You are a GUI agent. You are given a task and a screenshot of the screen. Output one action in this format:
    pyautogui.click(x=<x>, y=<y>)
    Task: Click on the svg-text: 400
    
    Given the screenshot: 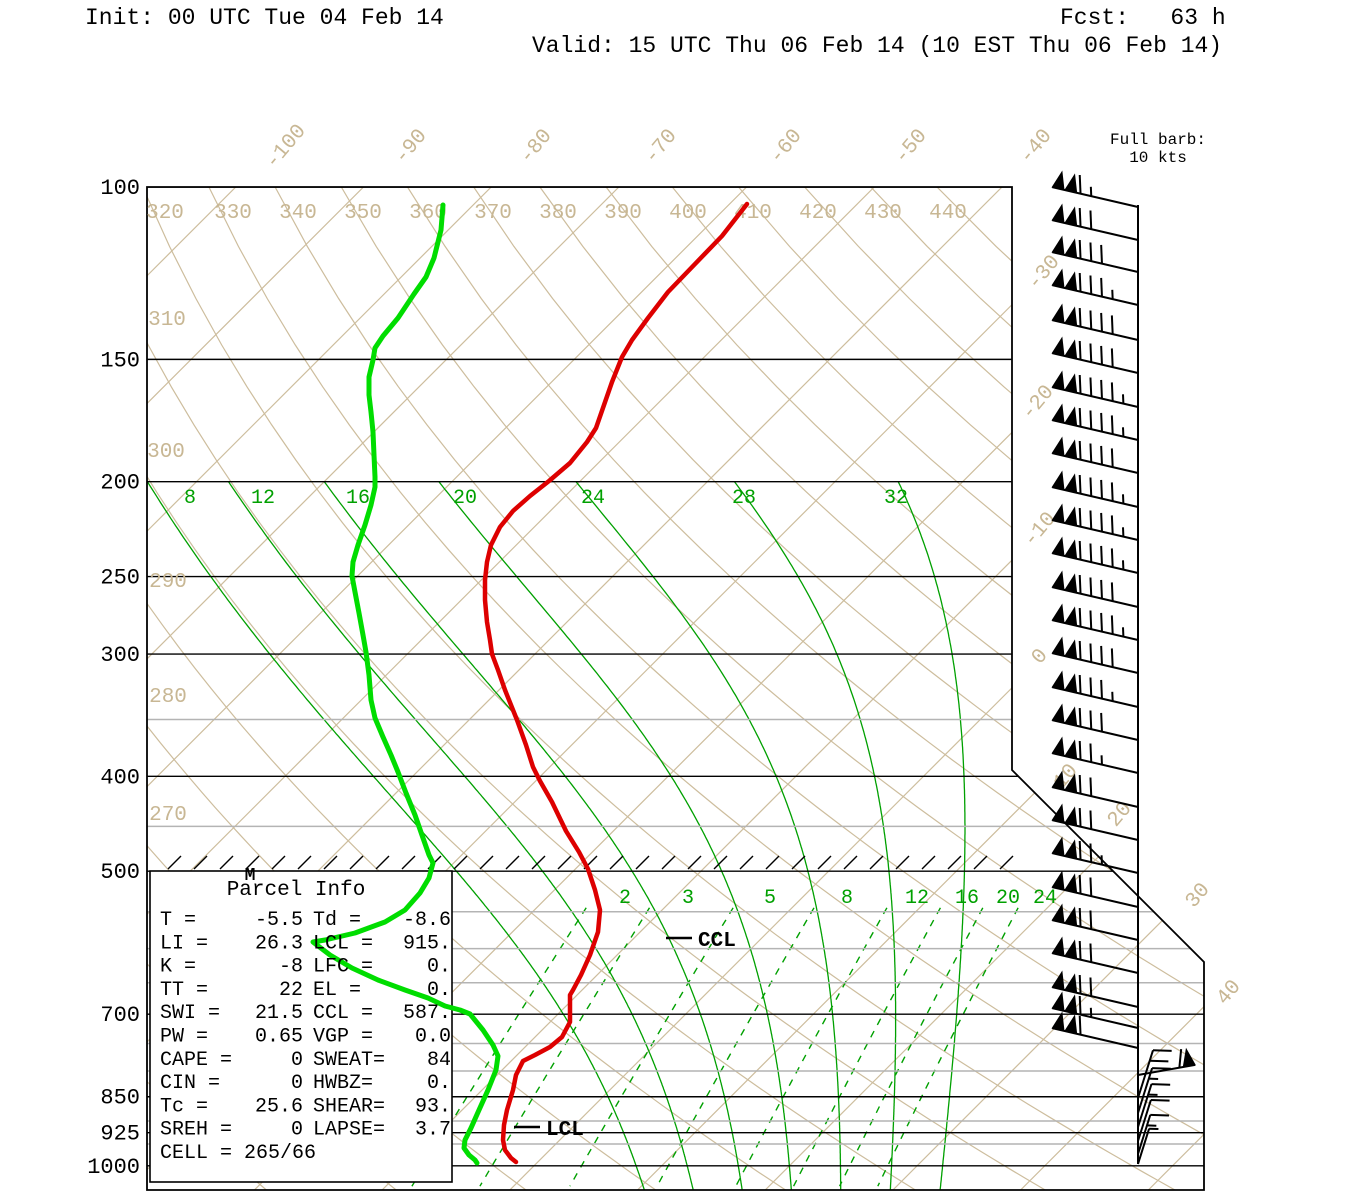 What is the action you would take?
    pyautogui.click(x=120, y=777)
    